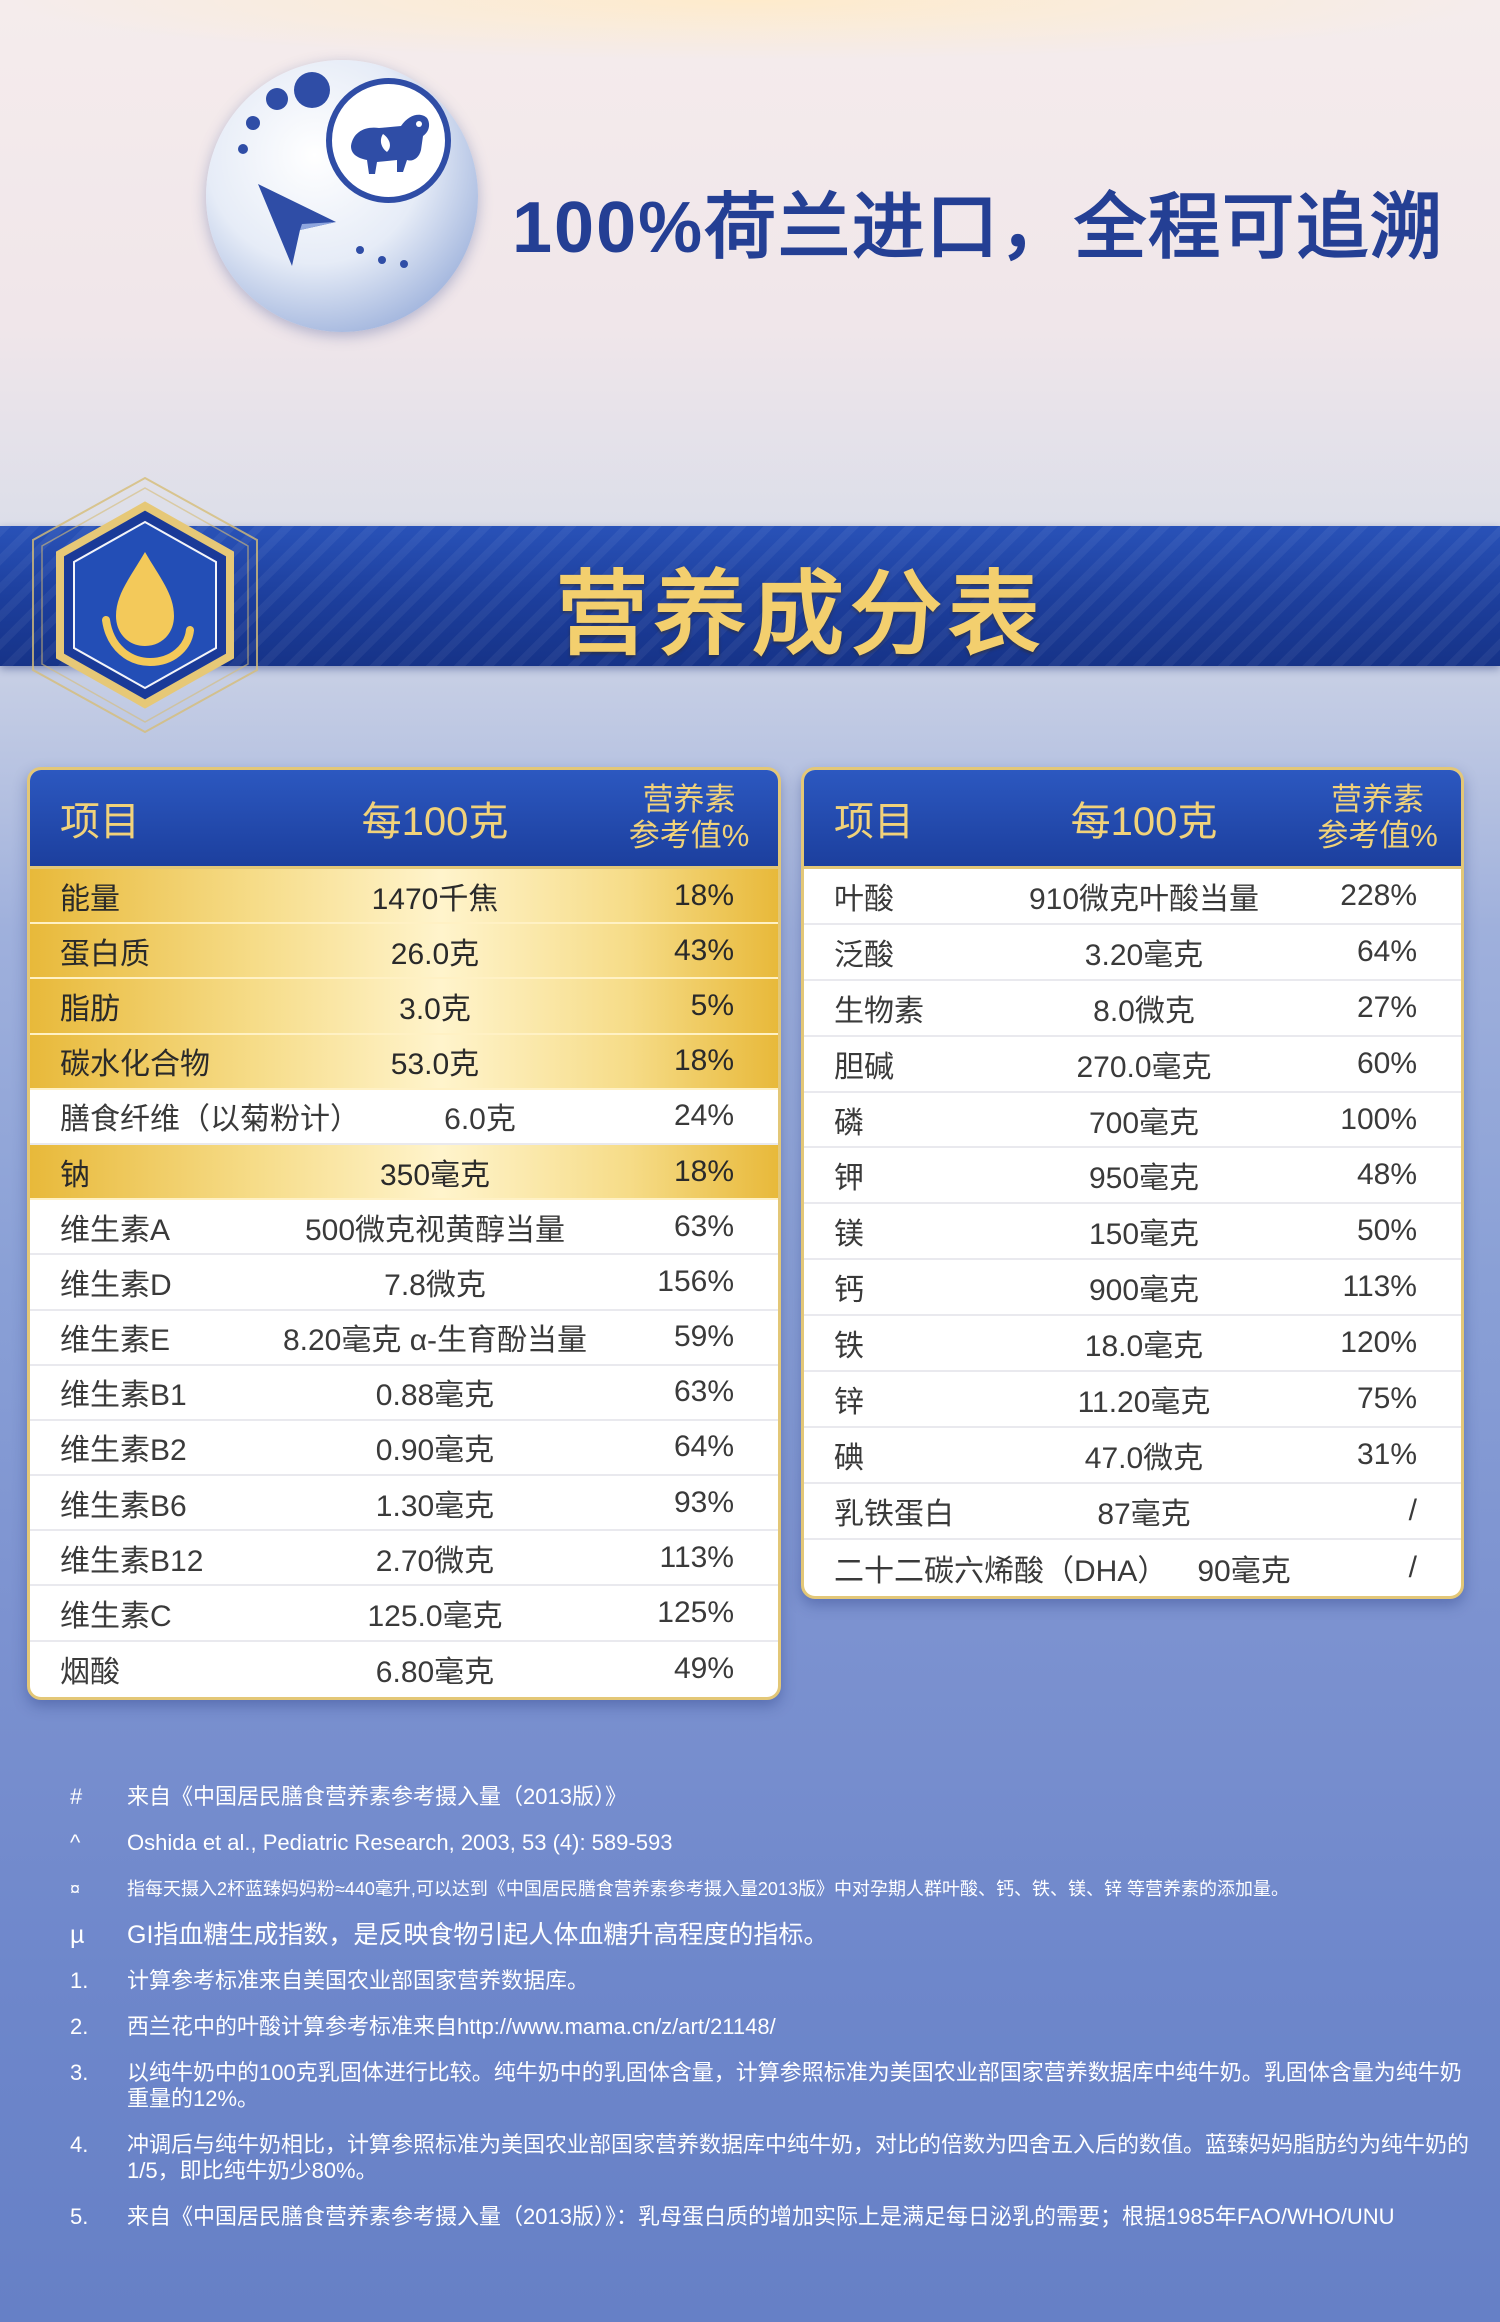 The width and height of the screenshot is (1500, 2322). What do you see at coordinates (1386, 1454) in the screenshot?
I see `nrv-percent: 31%` at bounding box center [1386, 1454].